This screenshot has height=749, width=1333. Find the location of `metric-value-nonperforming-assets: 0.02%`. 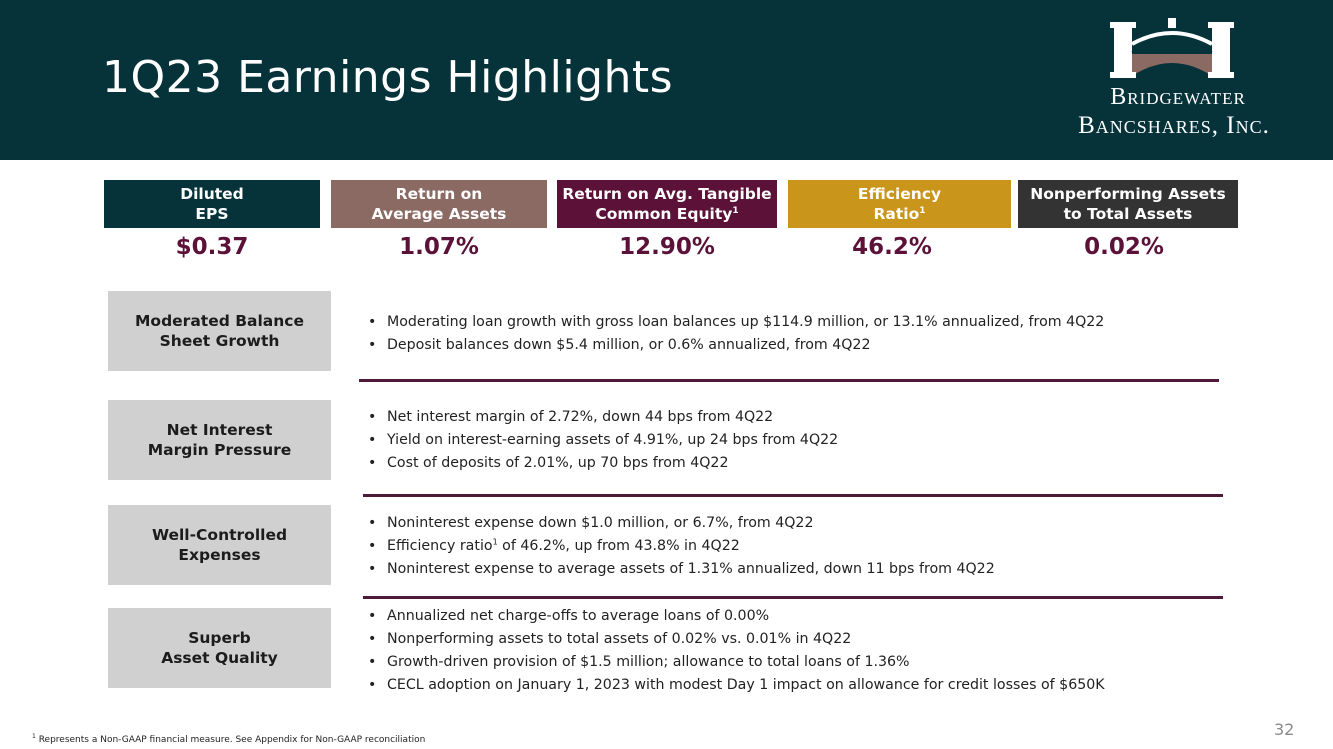

metric-value-nonperforming-assets: 0.02% is located at coordinates (1124, 247).